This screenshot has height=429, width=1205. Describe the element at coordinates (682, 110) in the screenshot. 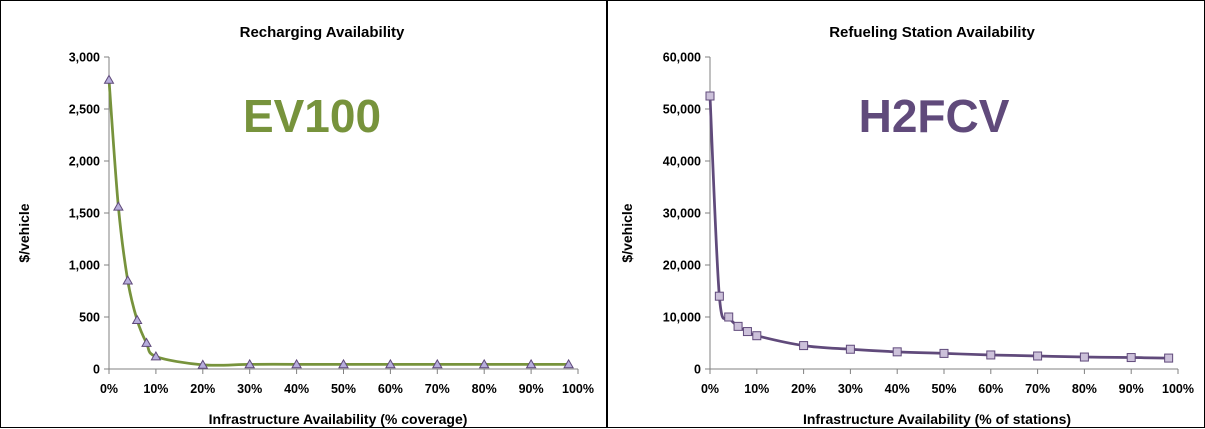

I see `y-tick-label: 50,000` at that location.